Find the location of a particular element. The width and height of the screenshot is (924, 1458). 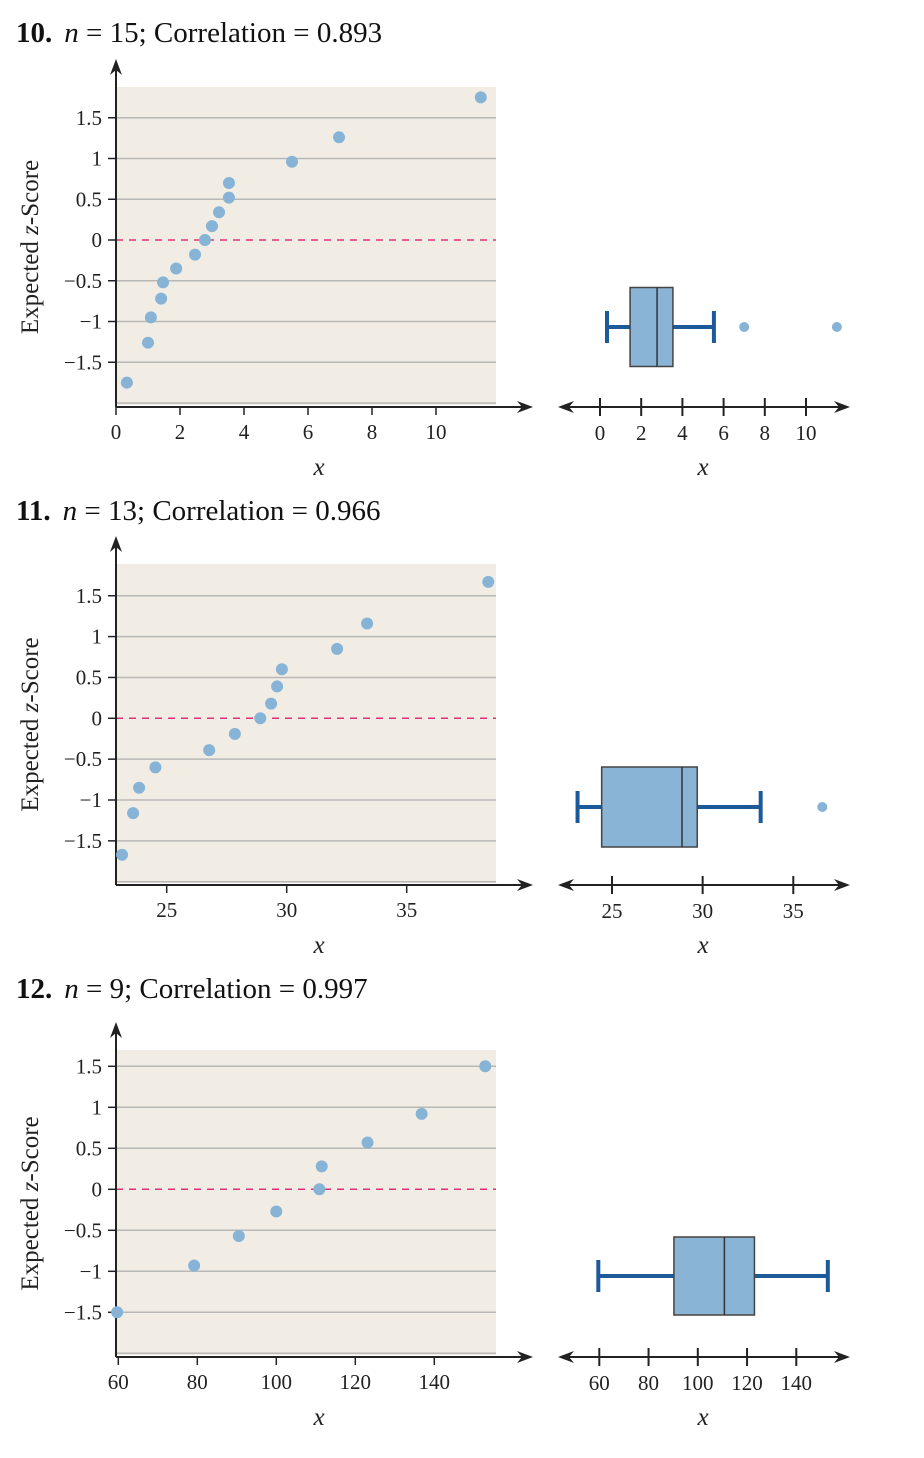

x-tick-label: 120 is located at coordinates (356, 1382).